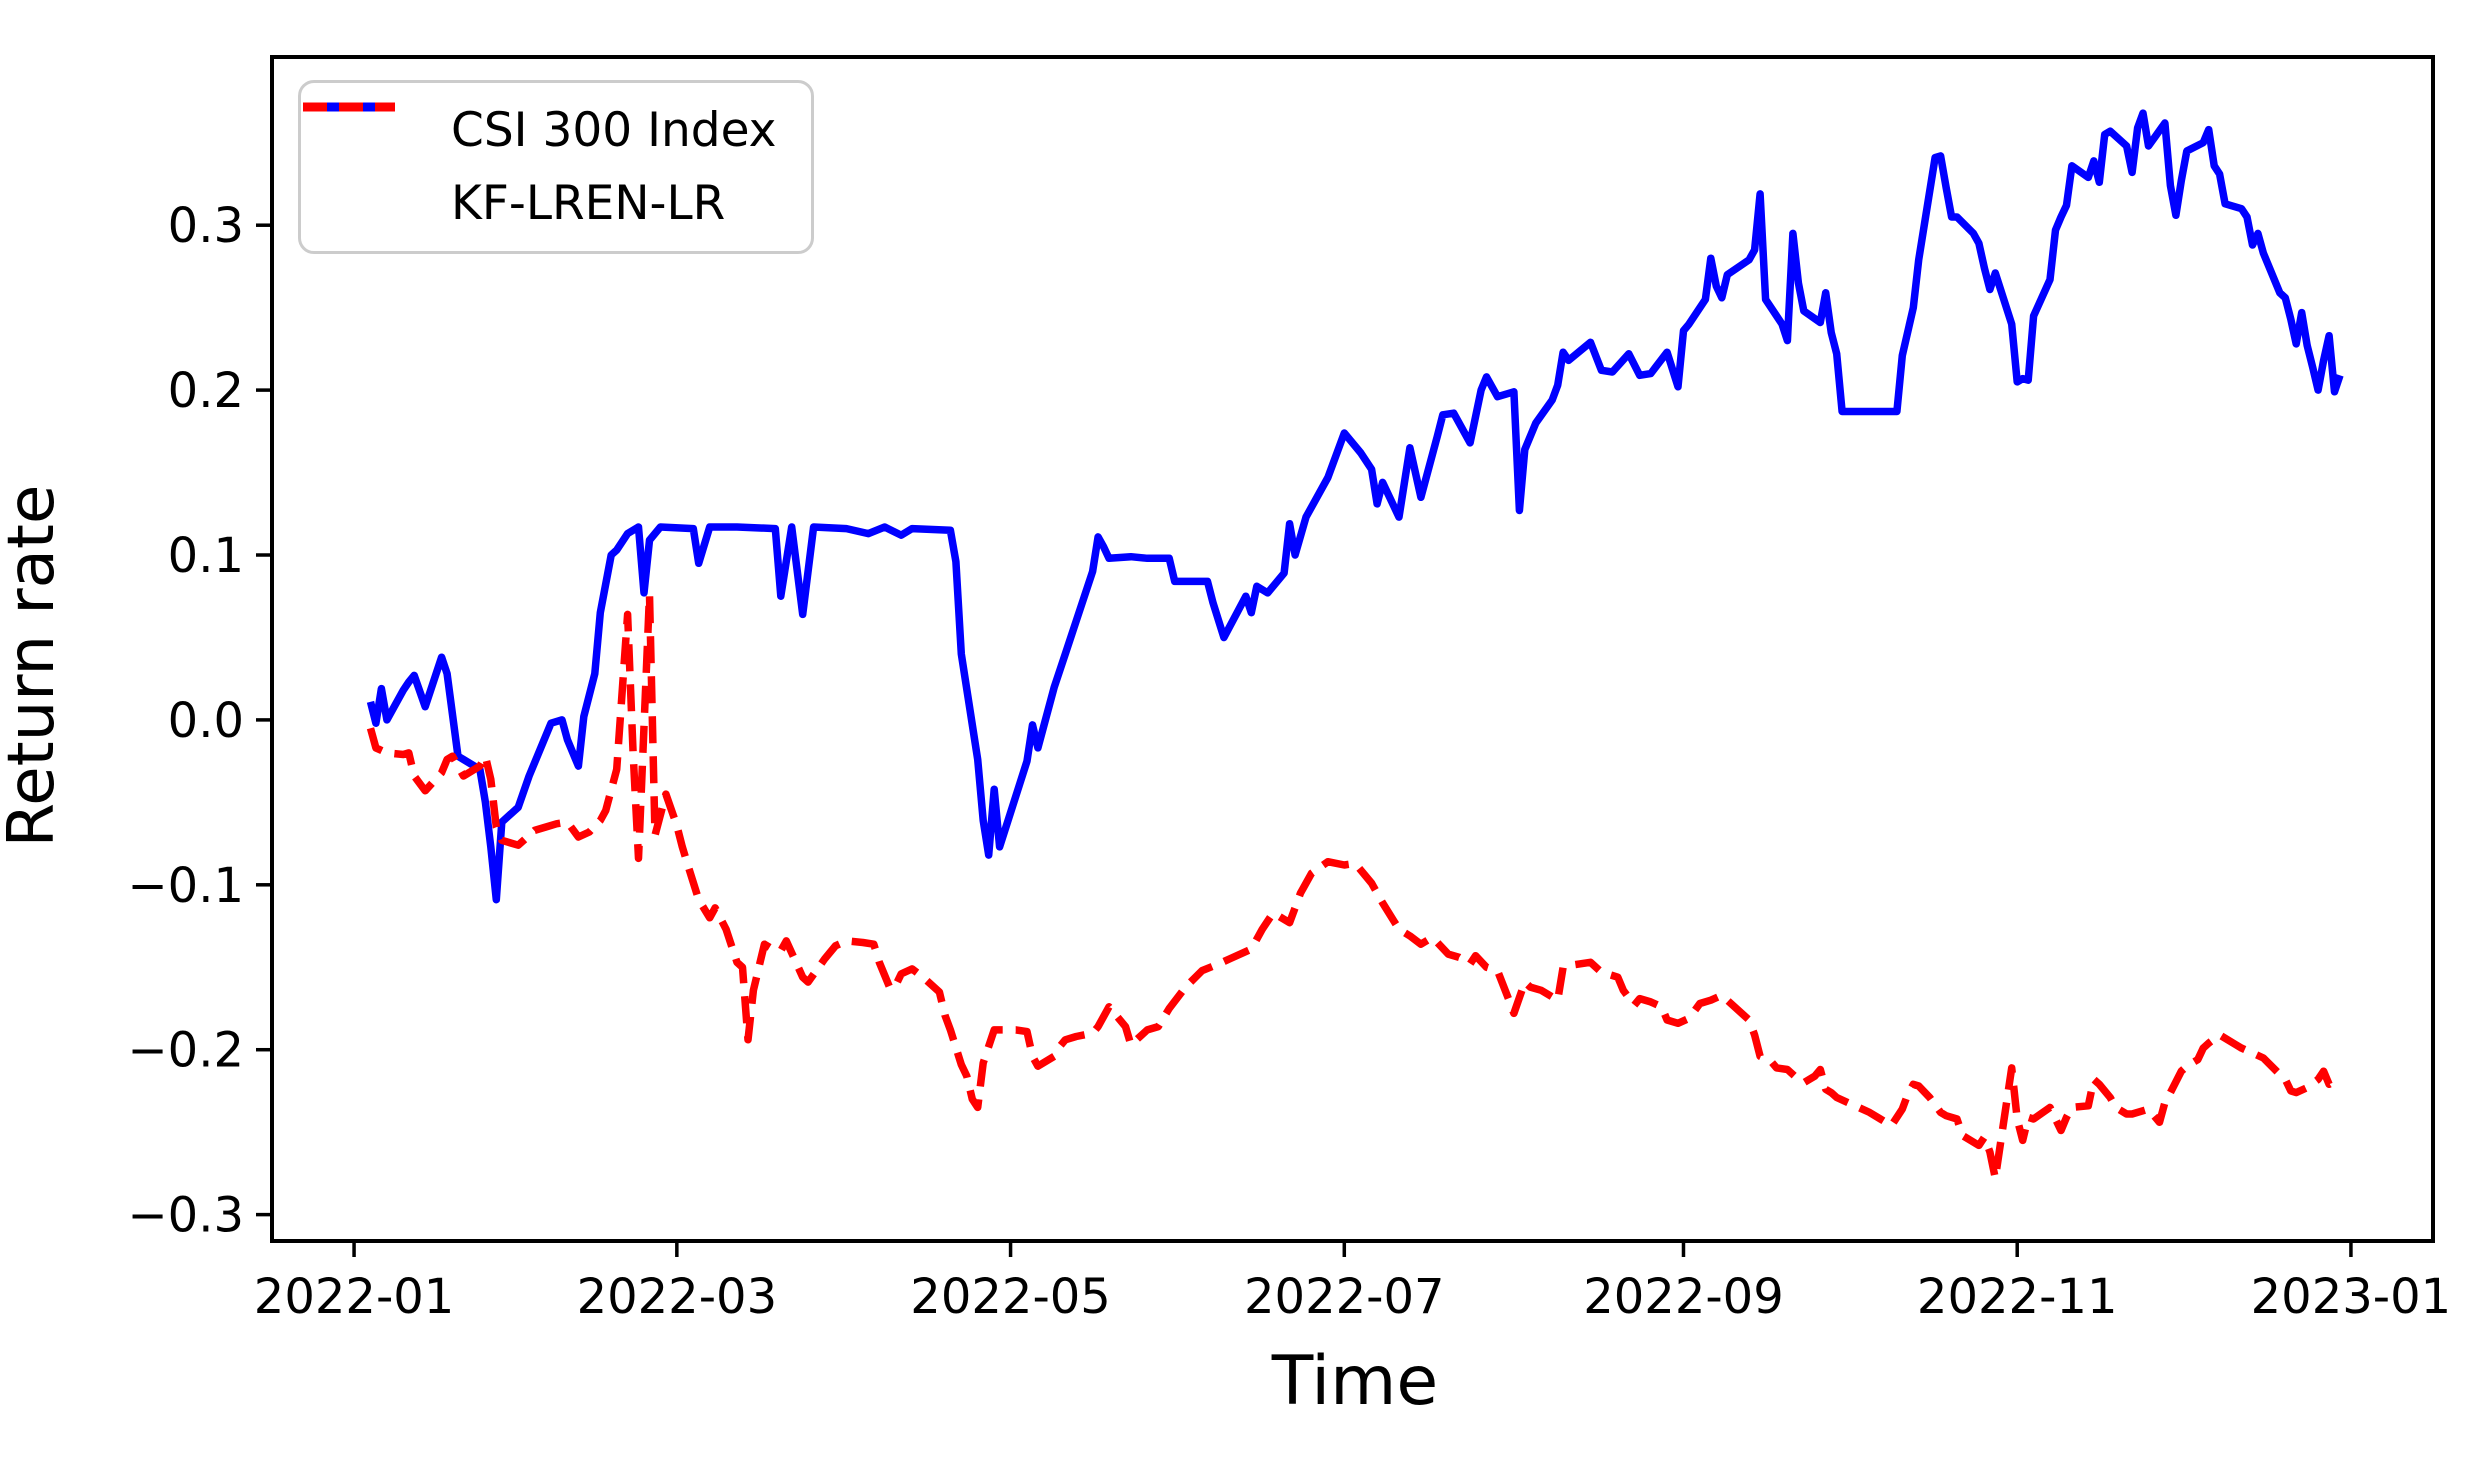 The width and height of the screenshot is (2474, 1463). What do you see at coordinates (677, 1297) in the screenshot?
I see `x-tick-label: 2022-03` at bounding box center [677, 1297].